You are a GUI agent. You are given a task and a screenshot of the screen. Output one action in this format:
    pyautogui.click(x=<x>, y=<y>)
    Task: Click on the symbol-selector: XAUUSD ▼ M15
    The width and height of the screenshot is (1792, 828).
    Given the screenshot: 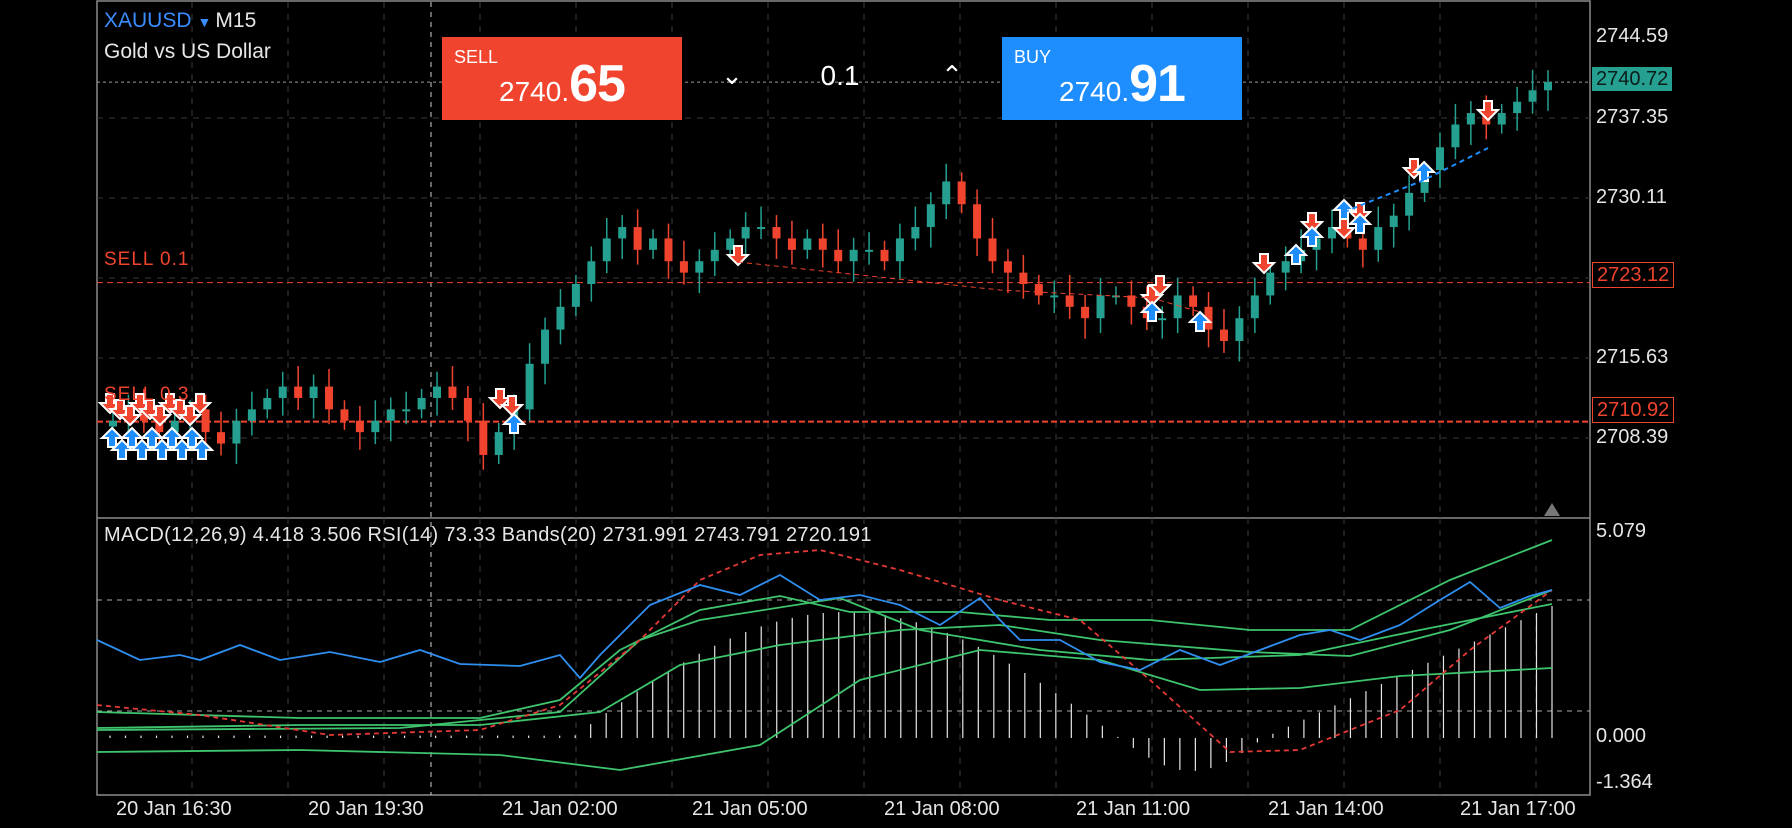 What is the action you would take?
    pyautogui.click(x=180, y=21)
    